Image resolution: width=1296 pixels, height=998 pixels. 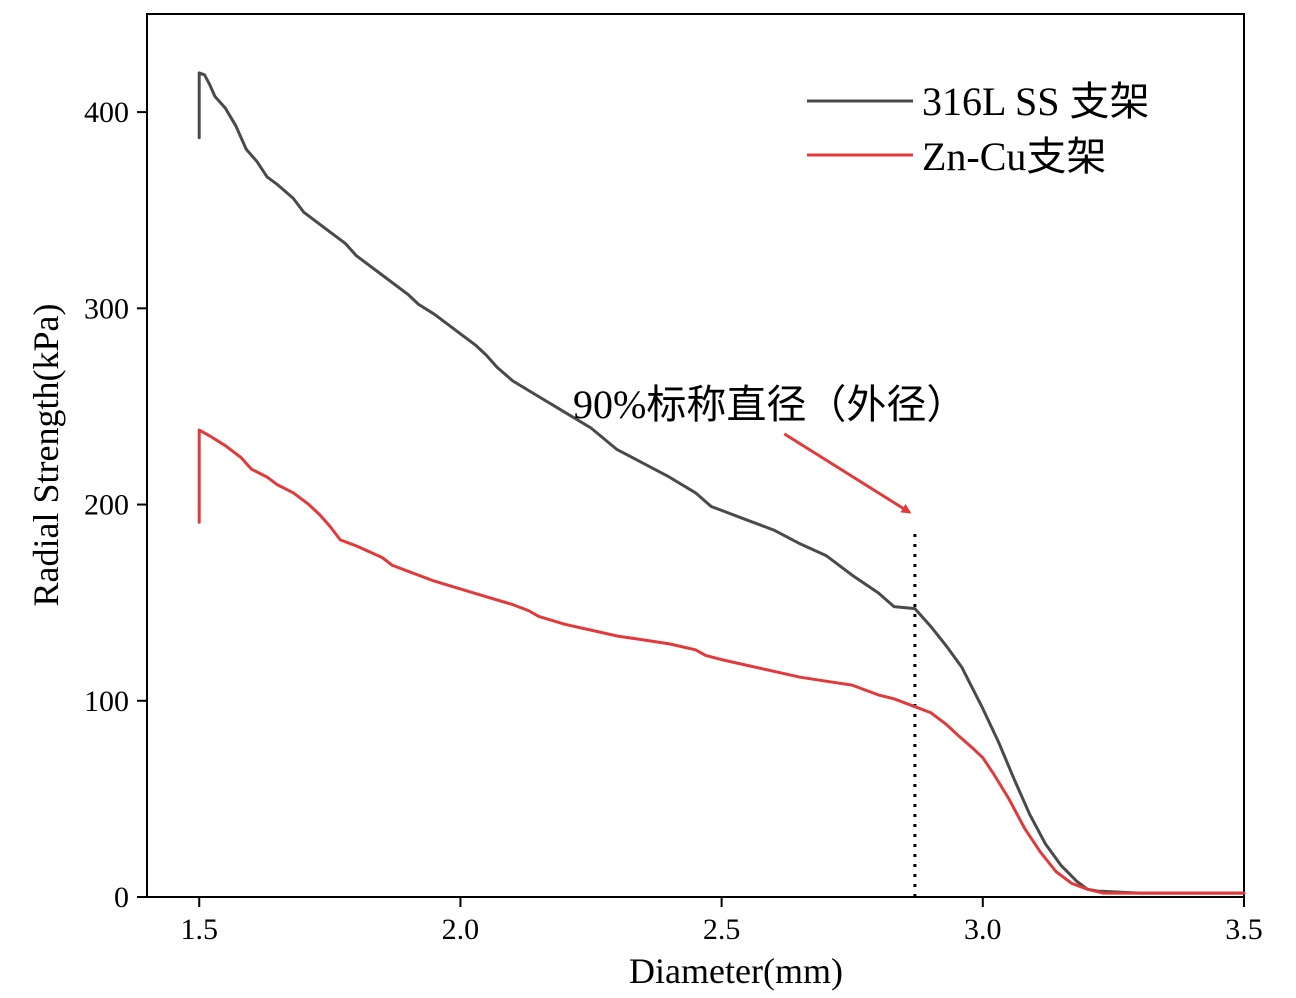 I want to click on y-axis-title: Radial Strength(kPa), so click(x=46, y=455).